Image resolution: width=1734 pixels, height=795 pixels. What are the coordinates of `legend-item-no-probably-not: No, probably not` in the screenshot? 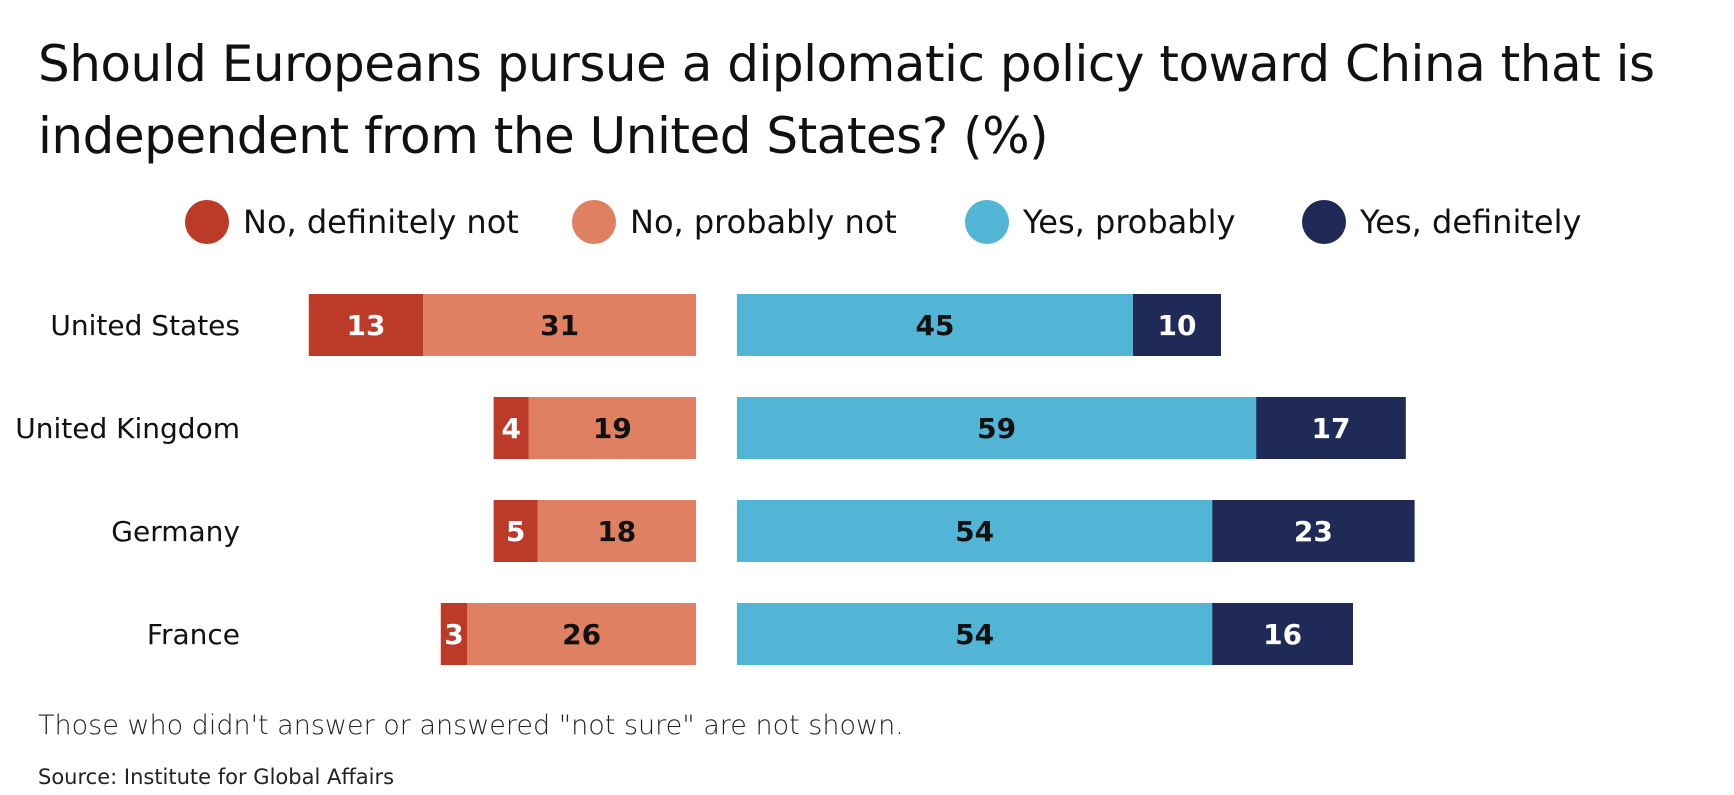 It's located at (734, 222).